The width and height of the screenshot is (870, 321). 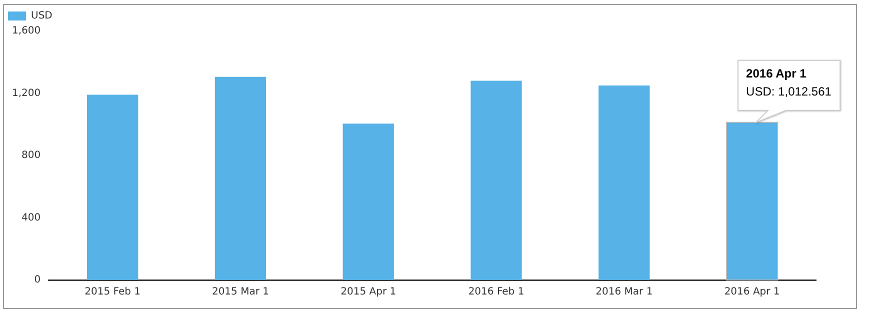 What do you see at coordinates (112, 292) in the screenshot?
I see `x-tick-label: 2015 Feb 1` at bounding box center [112, 292].